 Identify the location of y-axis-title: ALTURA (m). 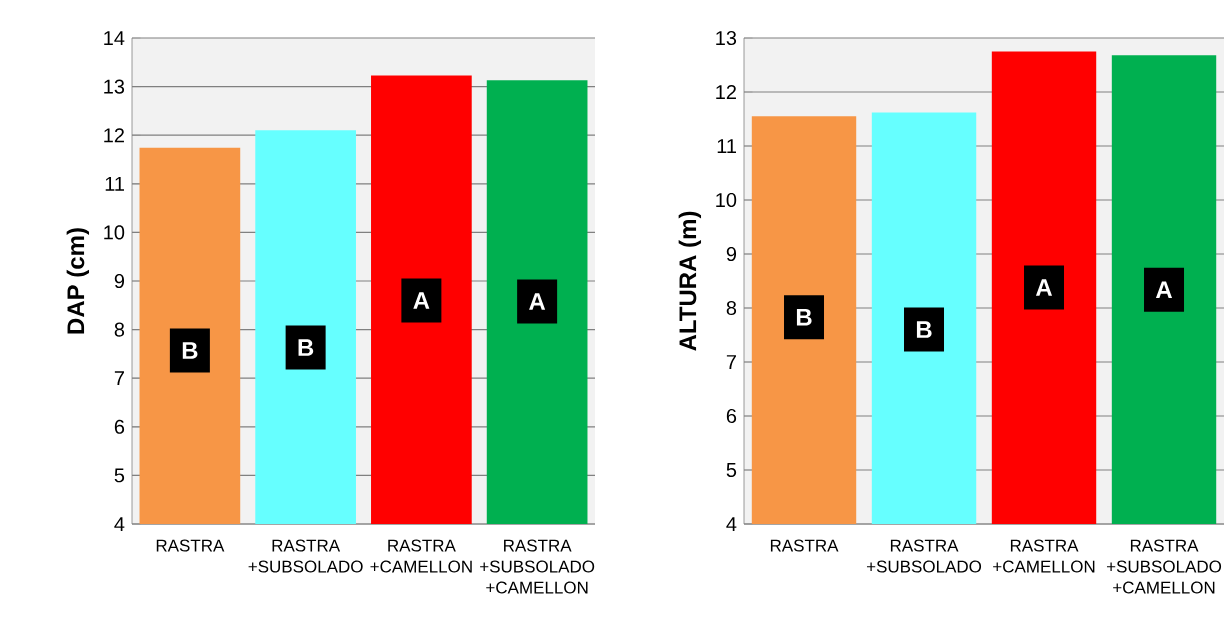
(690, 281).